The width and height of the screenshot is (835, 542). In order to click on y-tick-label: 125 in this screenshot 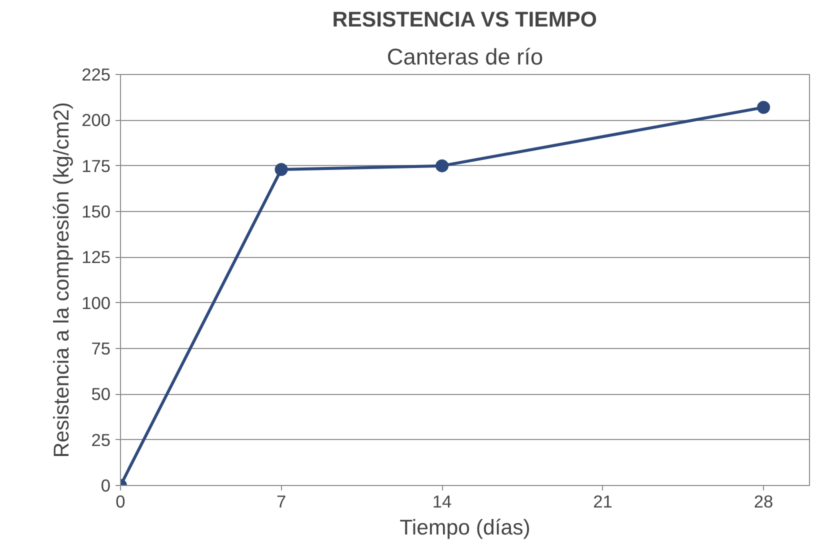, I will do `click(96, 257)`.